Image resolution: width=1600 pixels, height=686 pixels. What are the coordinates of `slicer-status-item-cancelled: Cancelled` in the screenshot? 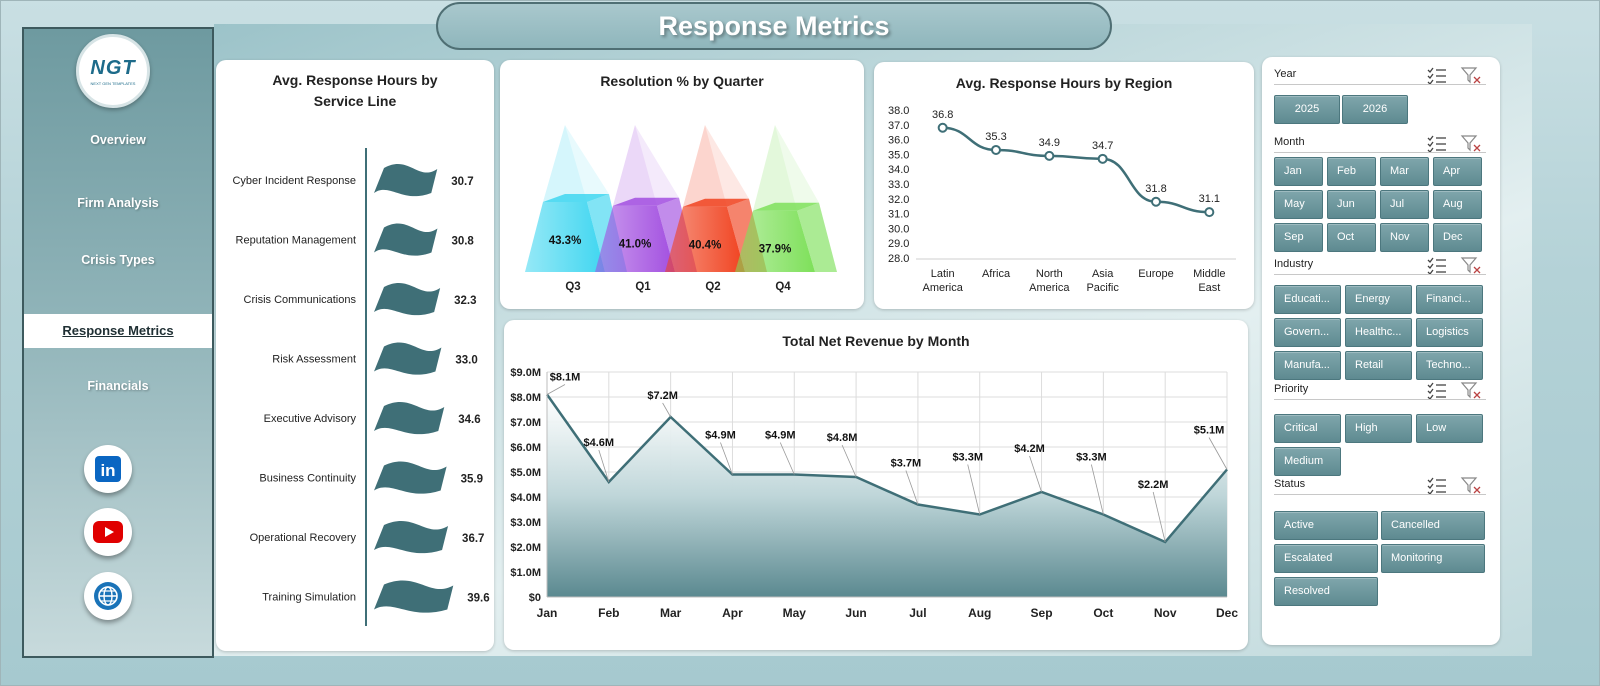 It's located at (1433, 525).